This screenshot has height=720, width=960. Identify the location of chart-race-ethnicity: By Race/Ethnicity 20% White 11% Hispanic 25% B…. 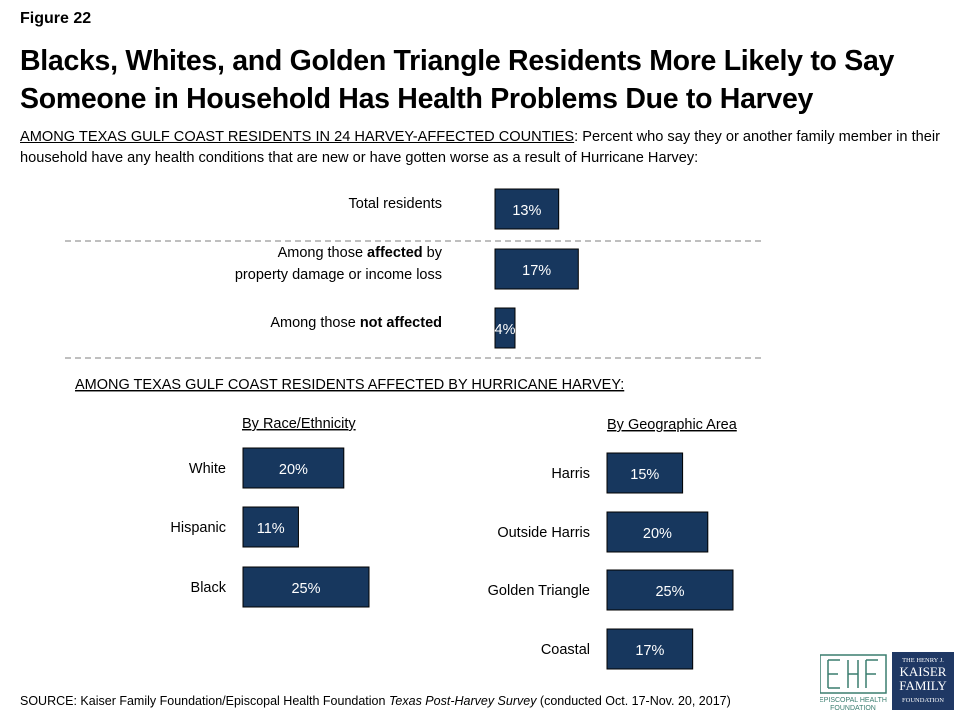
(270, 512).